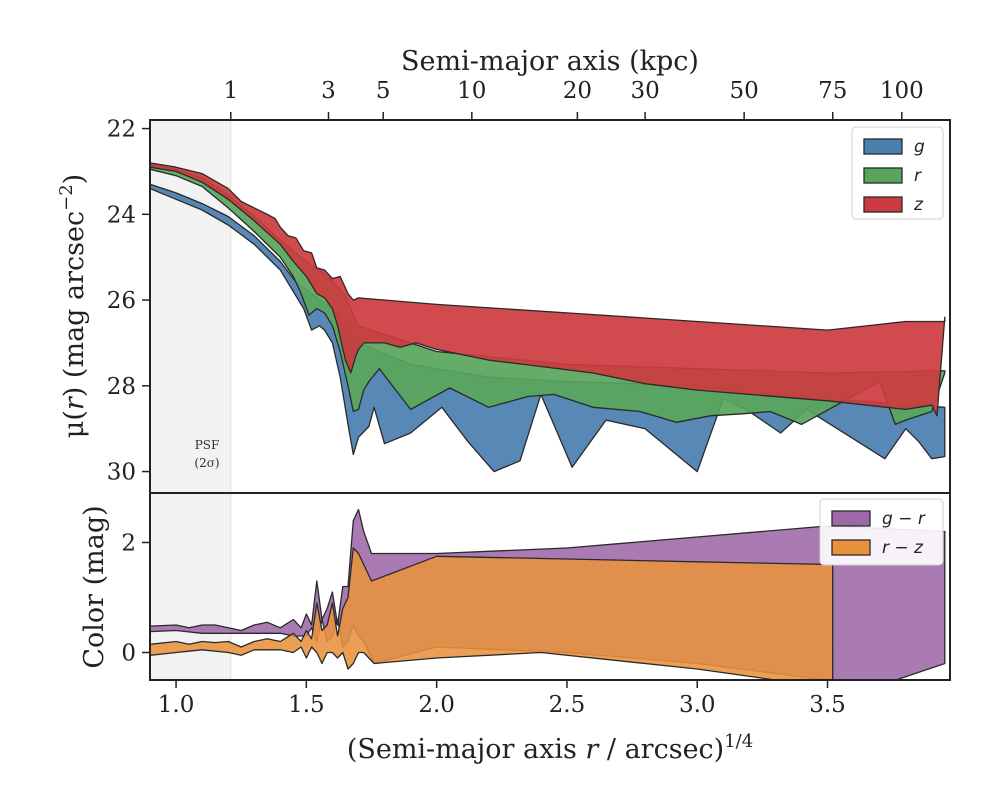 Image resolution: width=1000 pixels, height=800 pixels. Describe the element at coordinates (121, 301) in the screenshot. I see `top-y-tick-label: 26` at that location.